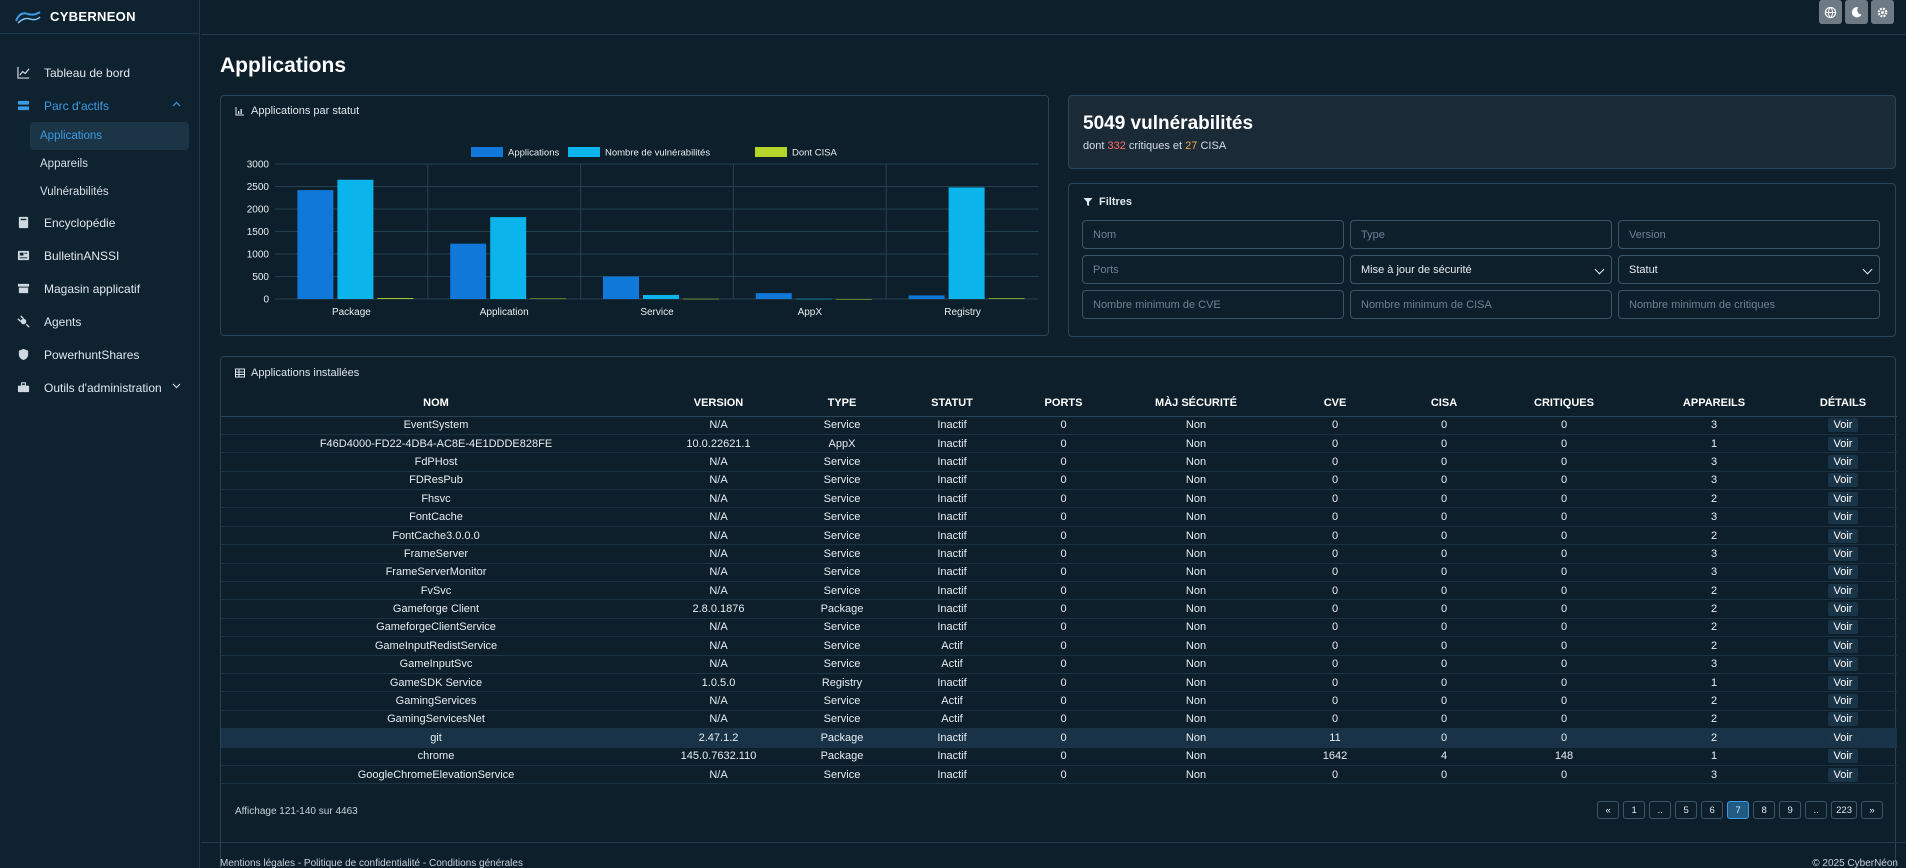 The width and height of the screenshot is (1906, 868). I want to click on table-cell: Voir, so click(1843, 775).